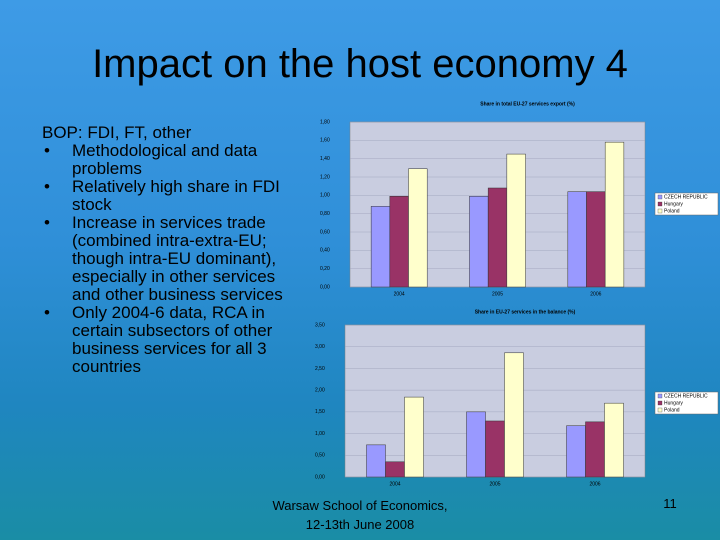  Describe the element at coordinates (320, 347) in the screenshot. I see `y-tick-label: 3,00` at that location.